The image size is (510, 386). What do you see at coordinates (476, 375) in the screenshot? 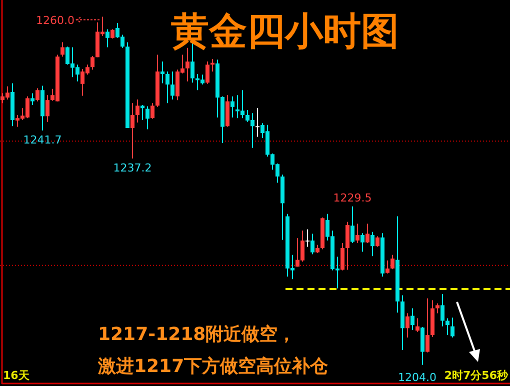
I see `annotation: 2时7分56秒` at bounding box center [476, 375].